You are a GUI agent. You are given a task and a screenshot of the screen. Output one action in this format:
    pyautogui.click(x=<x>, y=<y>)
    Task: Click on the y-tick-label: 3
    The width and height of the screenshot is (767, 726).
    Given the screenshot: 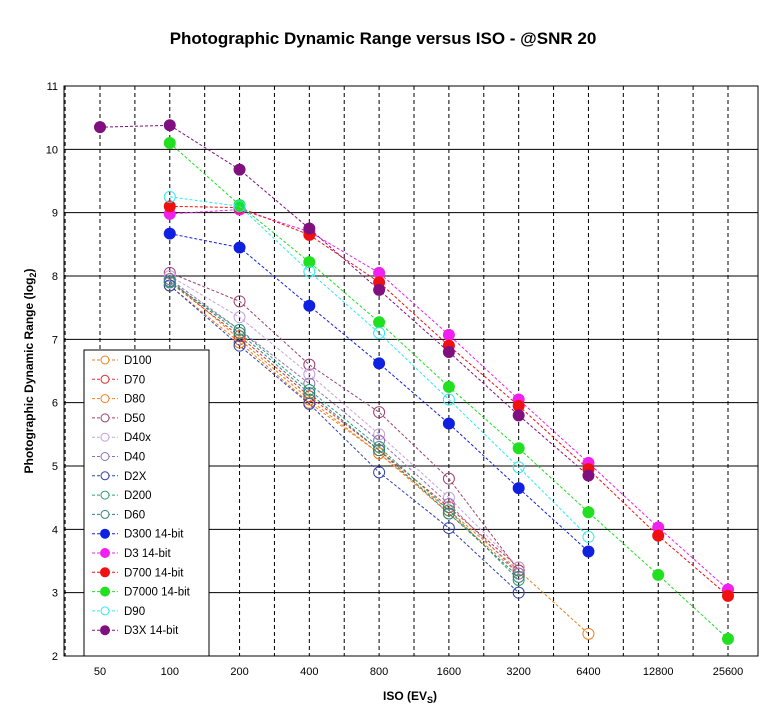 What is the action you would take?
    pyautogui.click(x=55, y=594)
    